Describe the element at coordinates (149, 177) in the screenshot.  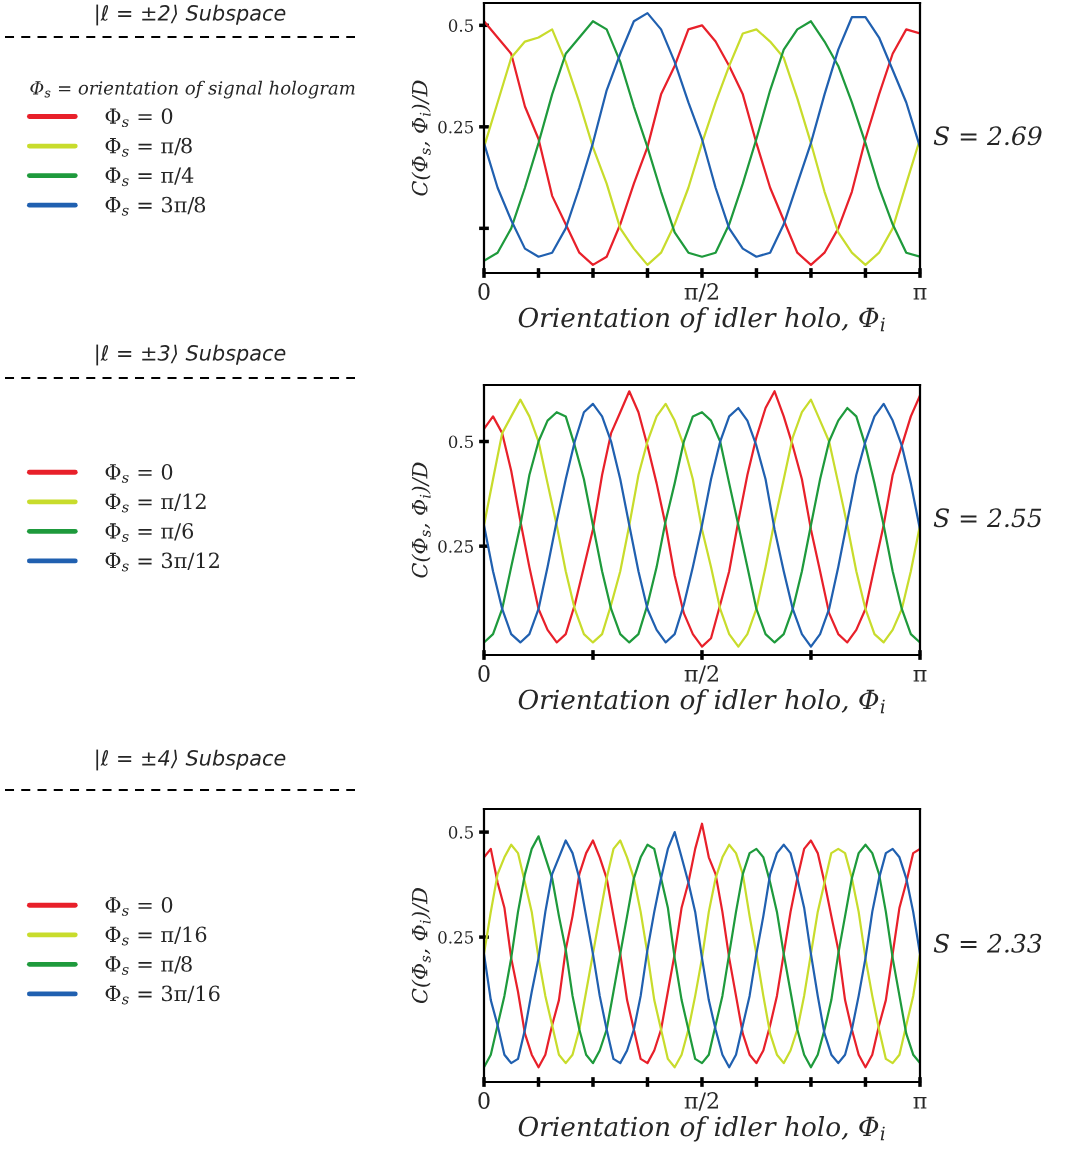
I see `legend-label: Φ$_{s}$ = π/4` at that location.